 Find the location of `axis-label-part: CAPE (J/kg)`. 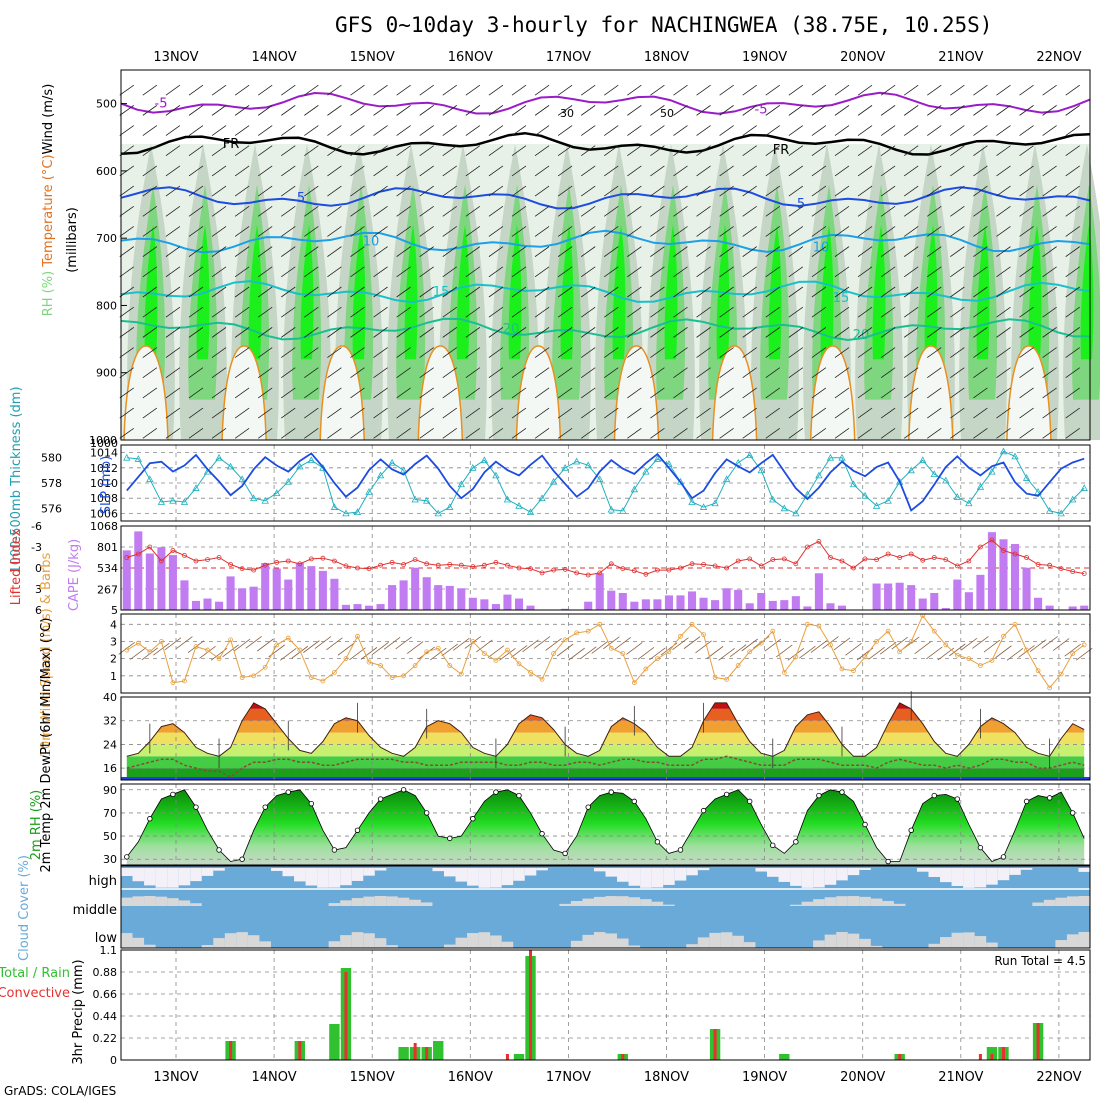

axis-label-part: CAPE (J/kg) is located at coordinates (74, 575).